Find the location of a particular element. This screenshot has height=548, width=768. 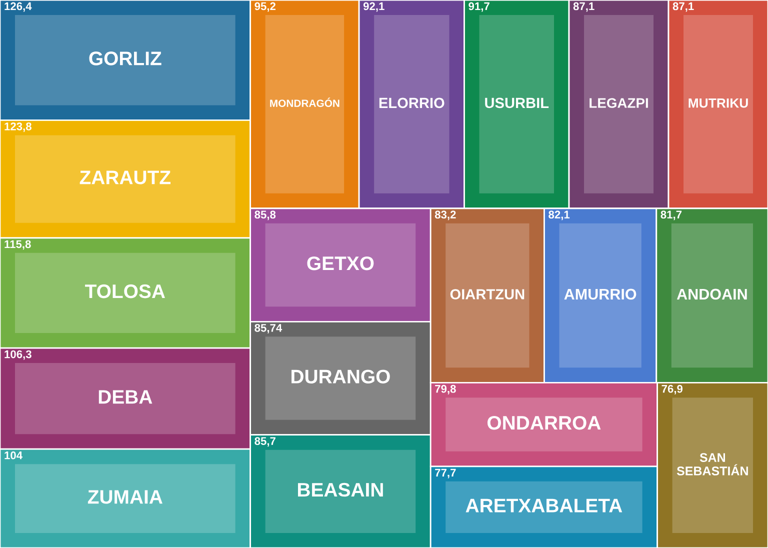

category-label: GORLIZ is located at coordinates (125, 59).